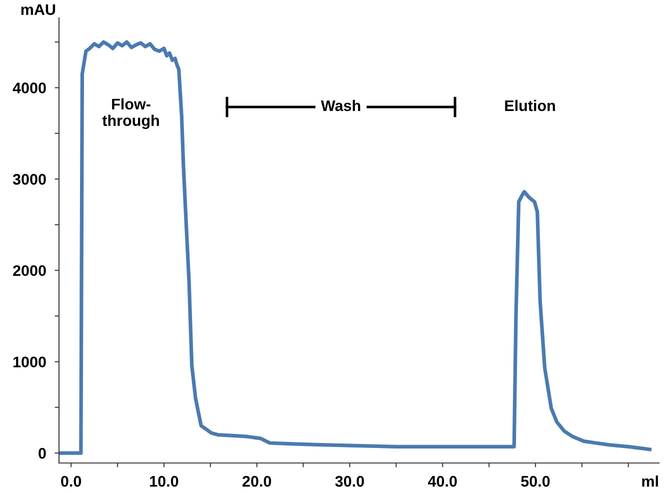  Describe the element at coordinates (257, 481) in the screenshot. I see `x-tick-label: 20.0` at that location.